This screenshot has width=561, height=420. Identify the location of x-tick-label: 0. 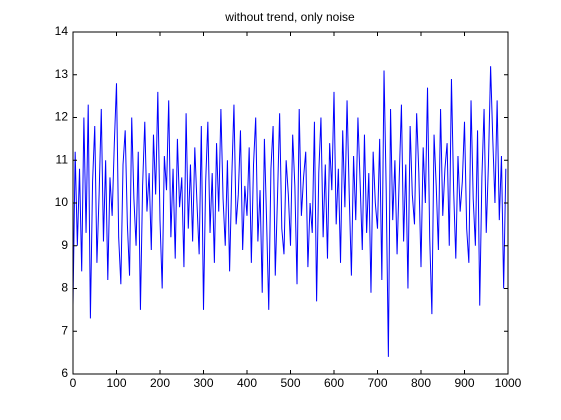
(73, 383).